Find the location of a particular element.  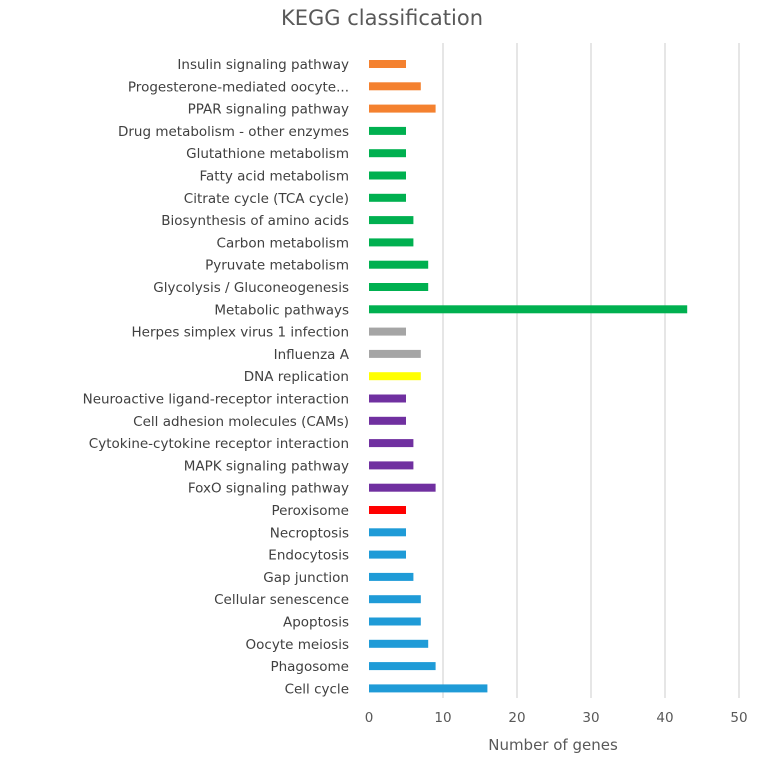

category-label: MAPK signaling pathway is located at coordinates (266, 466).